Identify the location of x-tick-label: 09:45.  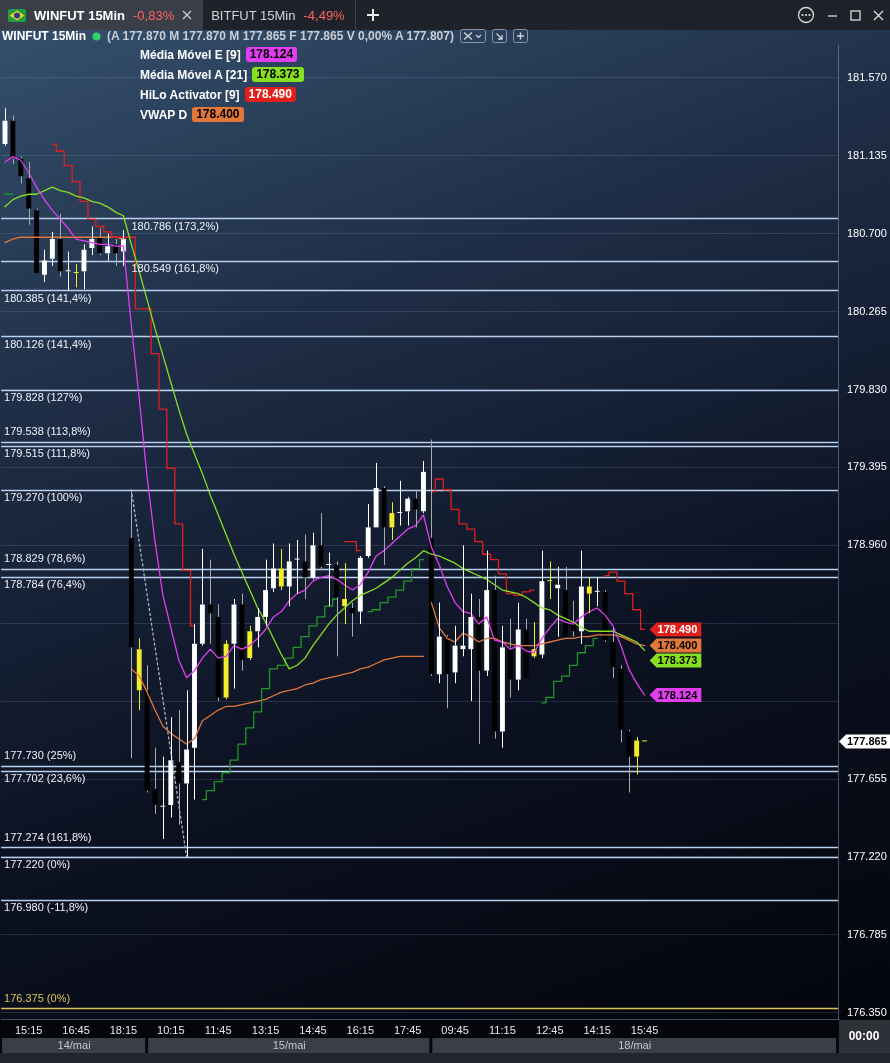
(455, 1029).